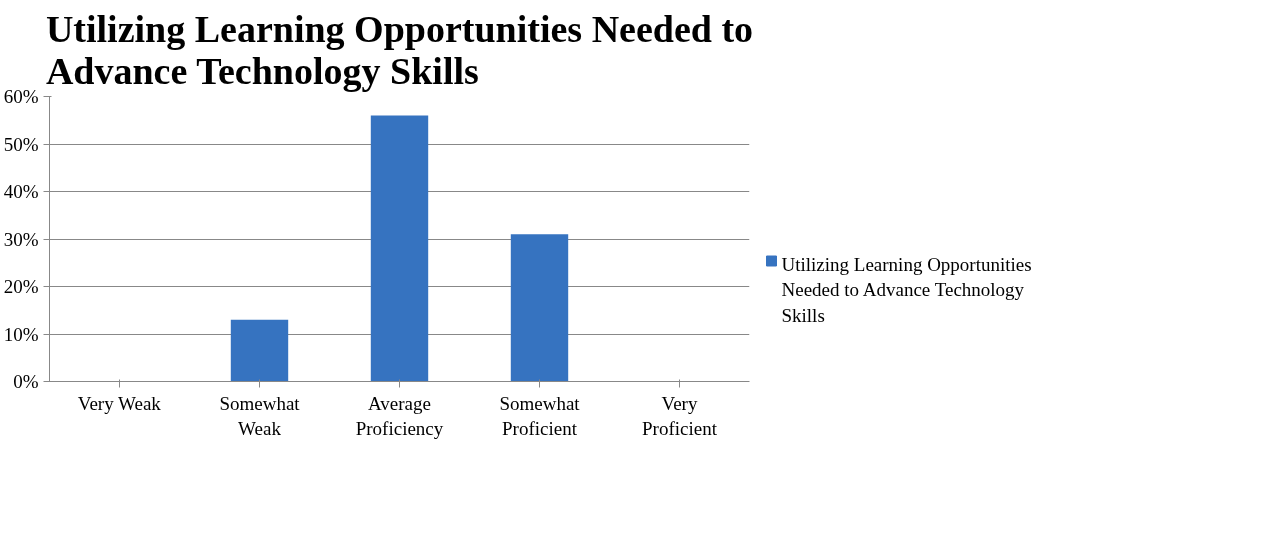 The width and height of the screenshot is (1266, 542). Describe the element at coordinates (399, 415) in the screenshot. I see `x-tick-label: Average Proficiency` at that location.